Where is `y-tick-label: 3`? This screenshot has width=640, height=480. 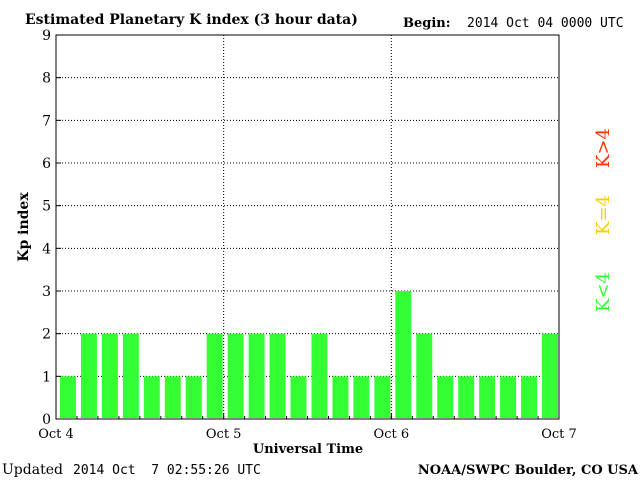
y-tick-label: 3 is located at coordinates (46, 292).